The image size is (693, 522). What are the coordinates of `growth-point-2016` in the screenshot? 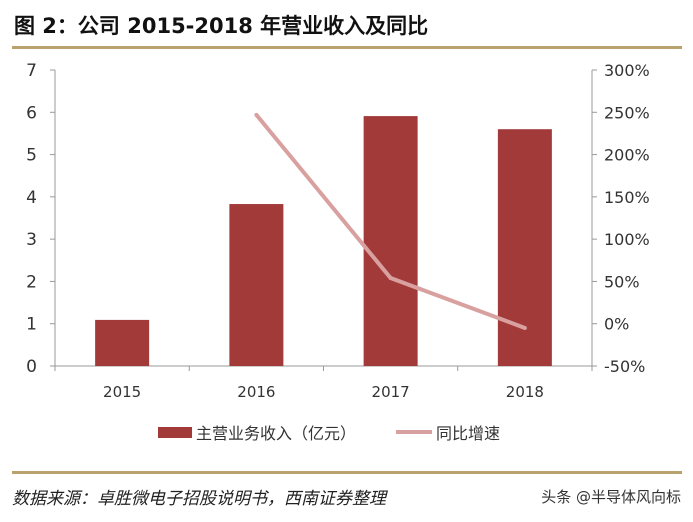 It's located at (256, 114).